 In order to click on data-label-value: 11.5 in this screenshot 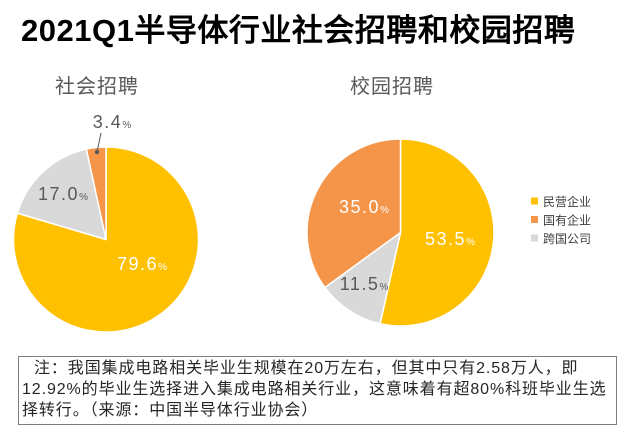, I will do `click(360, 284)`.